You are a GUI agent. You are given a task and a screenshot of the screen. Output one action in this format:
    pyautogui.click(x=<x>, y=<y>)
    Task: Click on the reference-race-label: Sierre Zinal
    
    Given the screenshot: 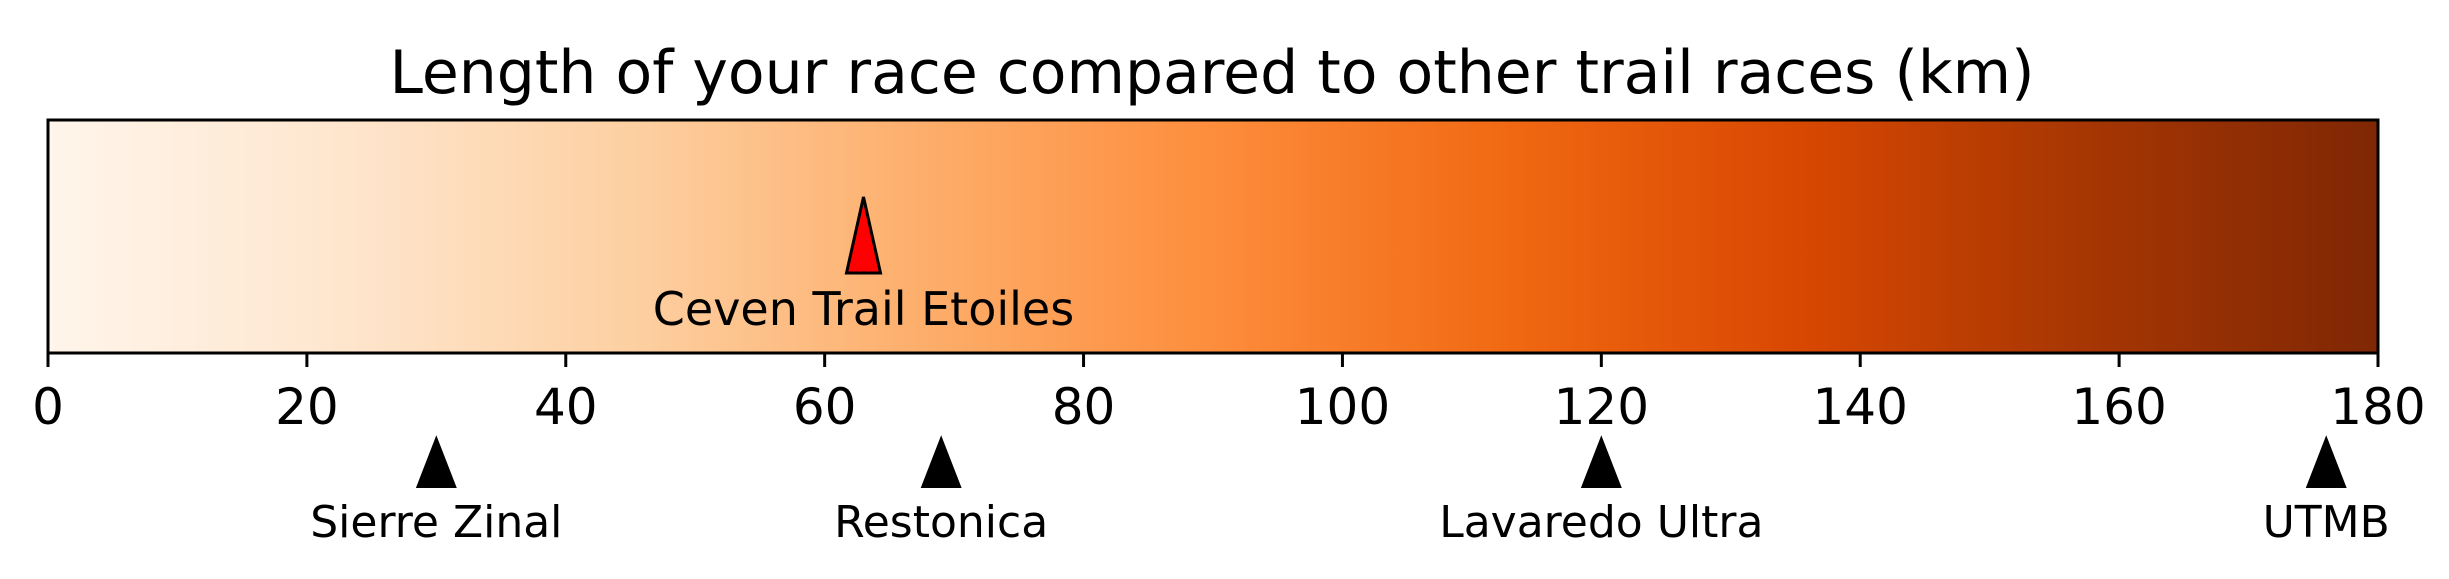 What is the action you would take?
    pyautogui.click(x=436, y=522)
    